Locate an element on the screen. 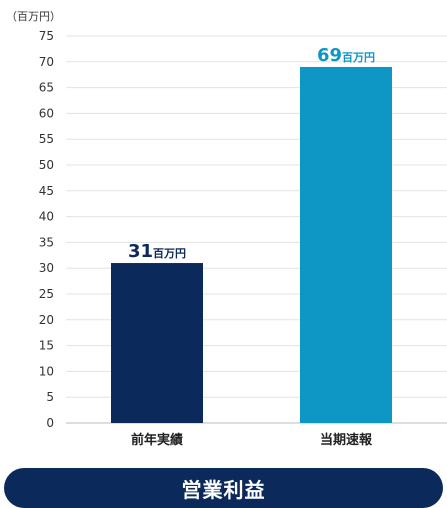 The height and width of the screenshot is (508, 447). y-tick-label: 20 is located at coordinates (46, 320).